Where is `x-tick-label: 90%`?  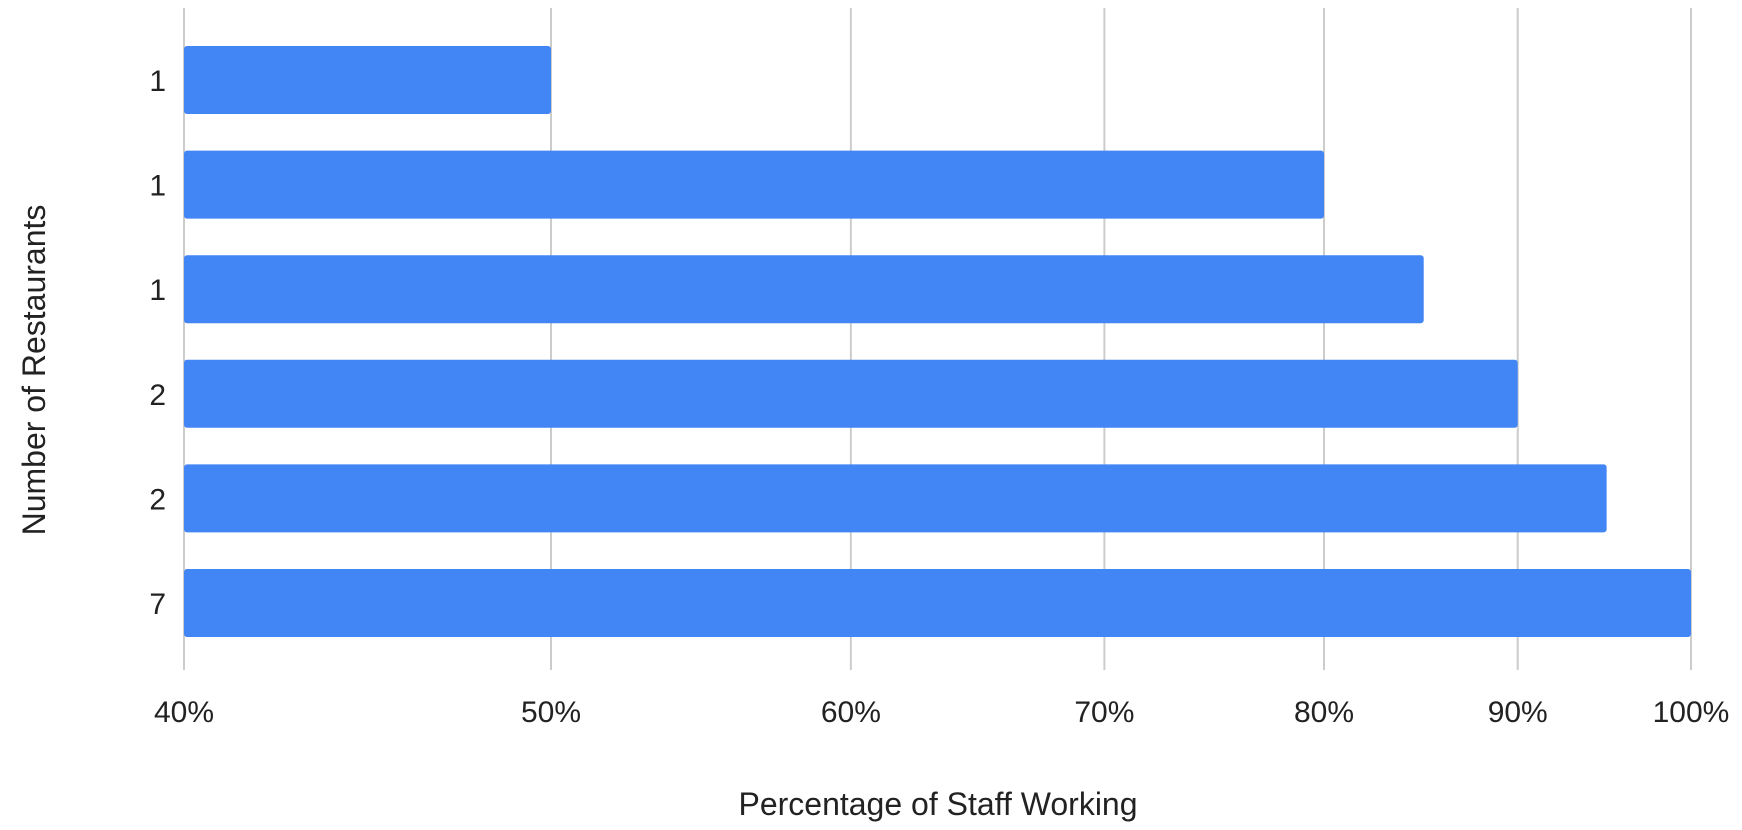
x-tick-label: 90% is located at coordinates (1518, 712).